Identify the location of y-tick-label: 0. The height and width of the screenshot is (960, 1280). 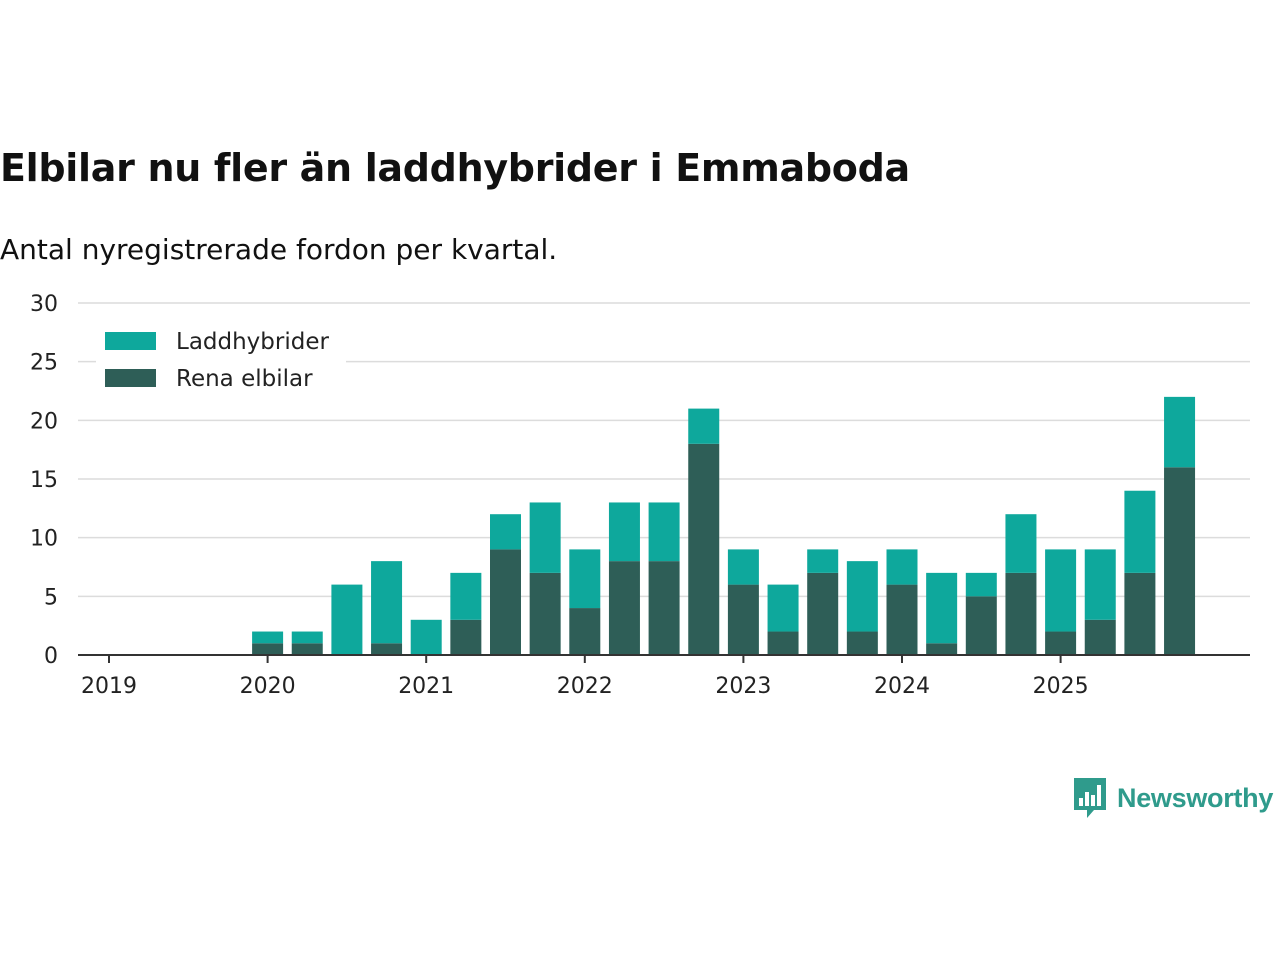
(51, 656).